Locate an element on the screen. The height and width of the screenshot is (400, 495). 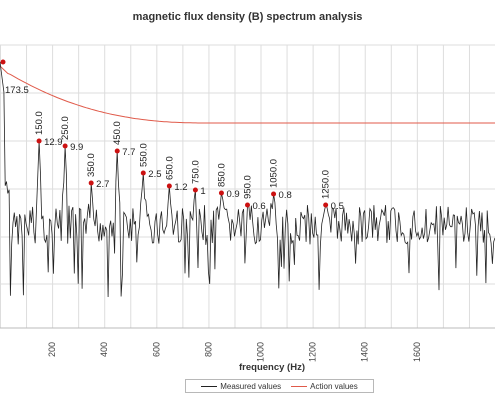
peak-value-label: 1.2 is located at coordinates (180, 187).